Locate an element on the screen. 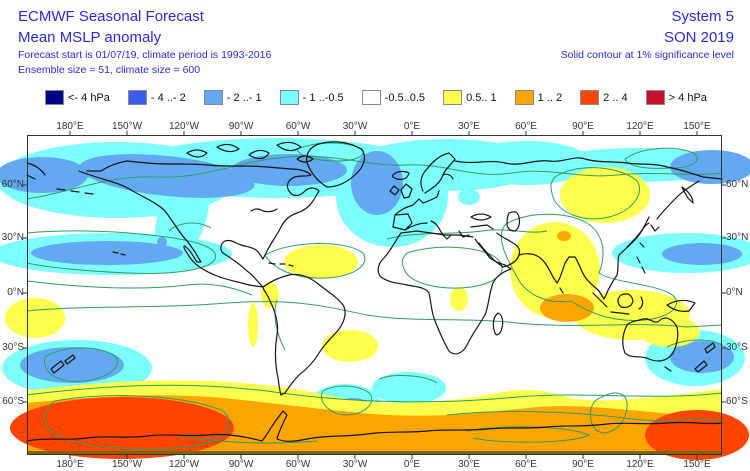 This screenshot has height=471, width=750. lat-label-right: 60°S is located at coordinates (737, 401).